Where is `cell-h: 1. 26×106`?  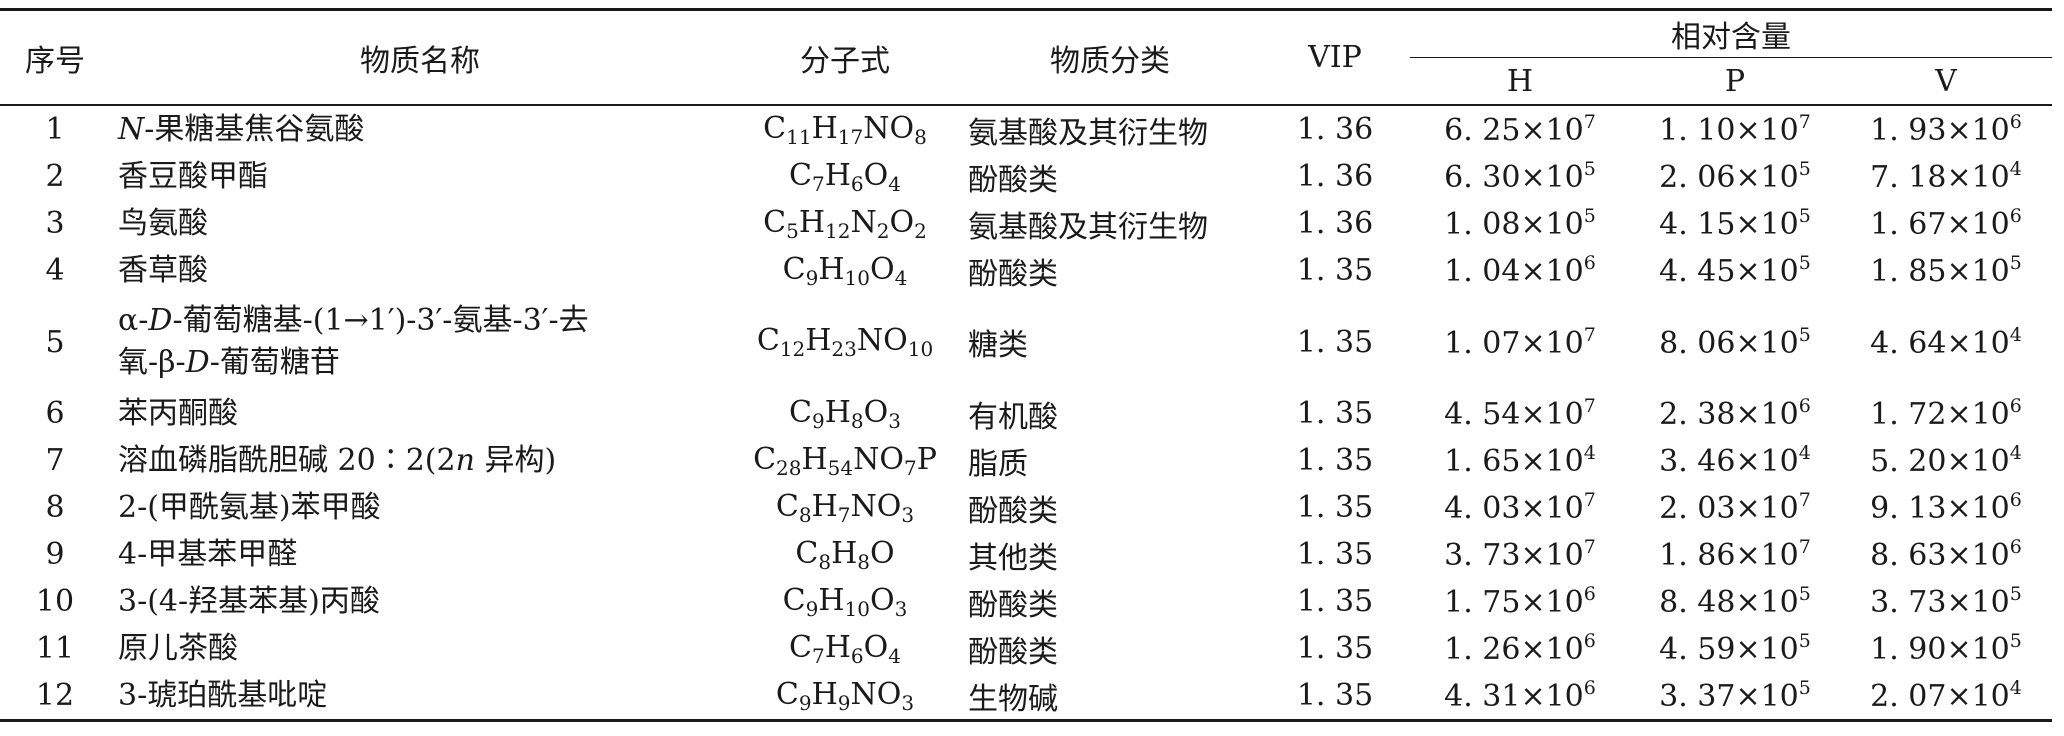
cell-h: 1. 26×106 is located at coordinates (1520, 648).